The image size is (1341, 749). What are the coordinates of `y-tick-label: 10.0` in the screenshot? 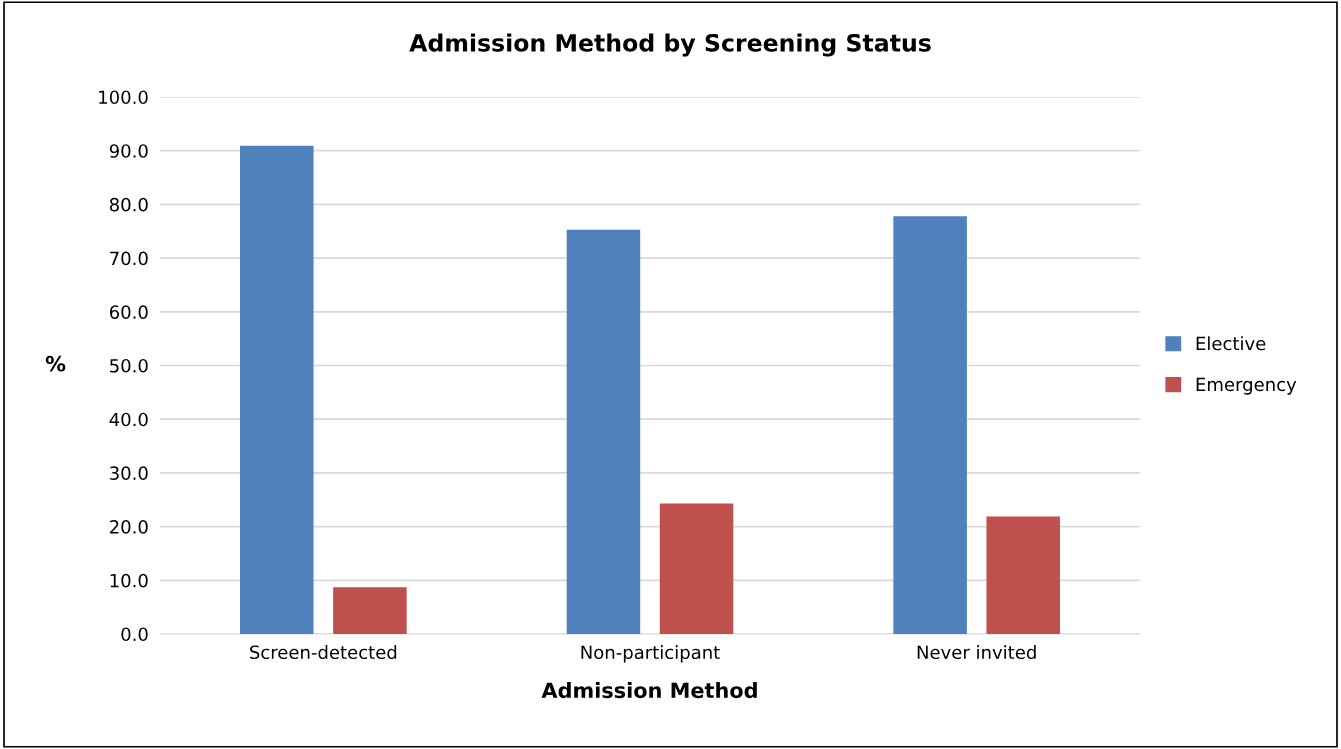 It's located at (129, 580).